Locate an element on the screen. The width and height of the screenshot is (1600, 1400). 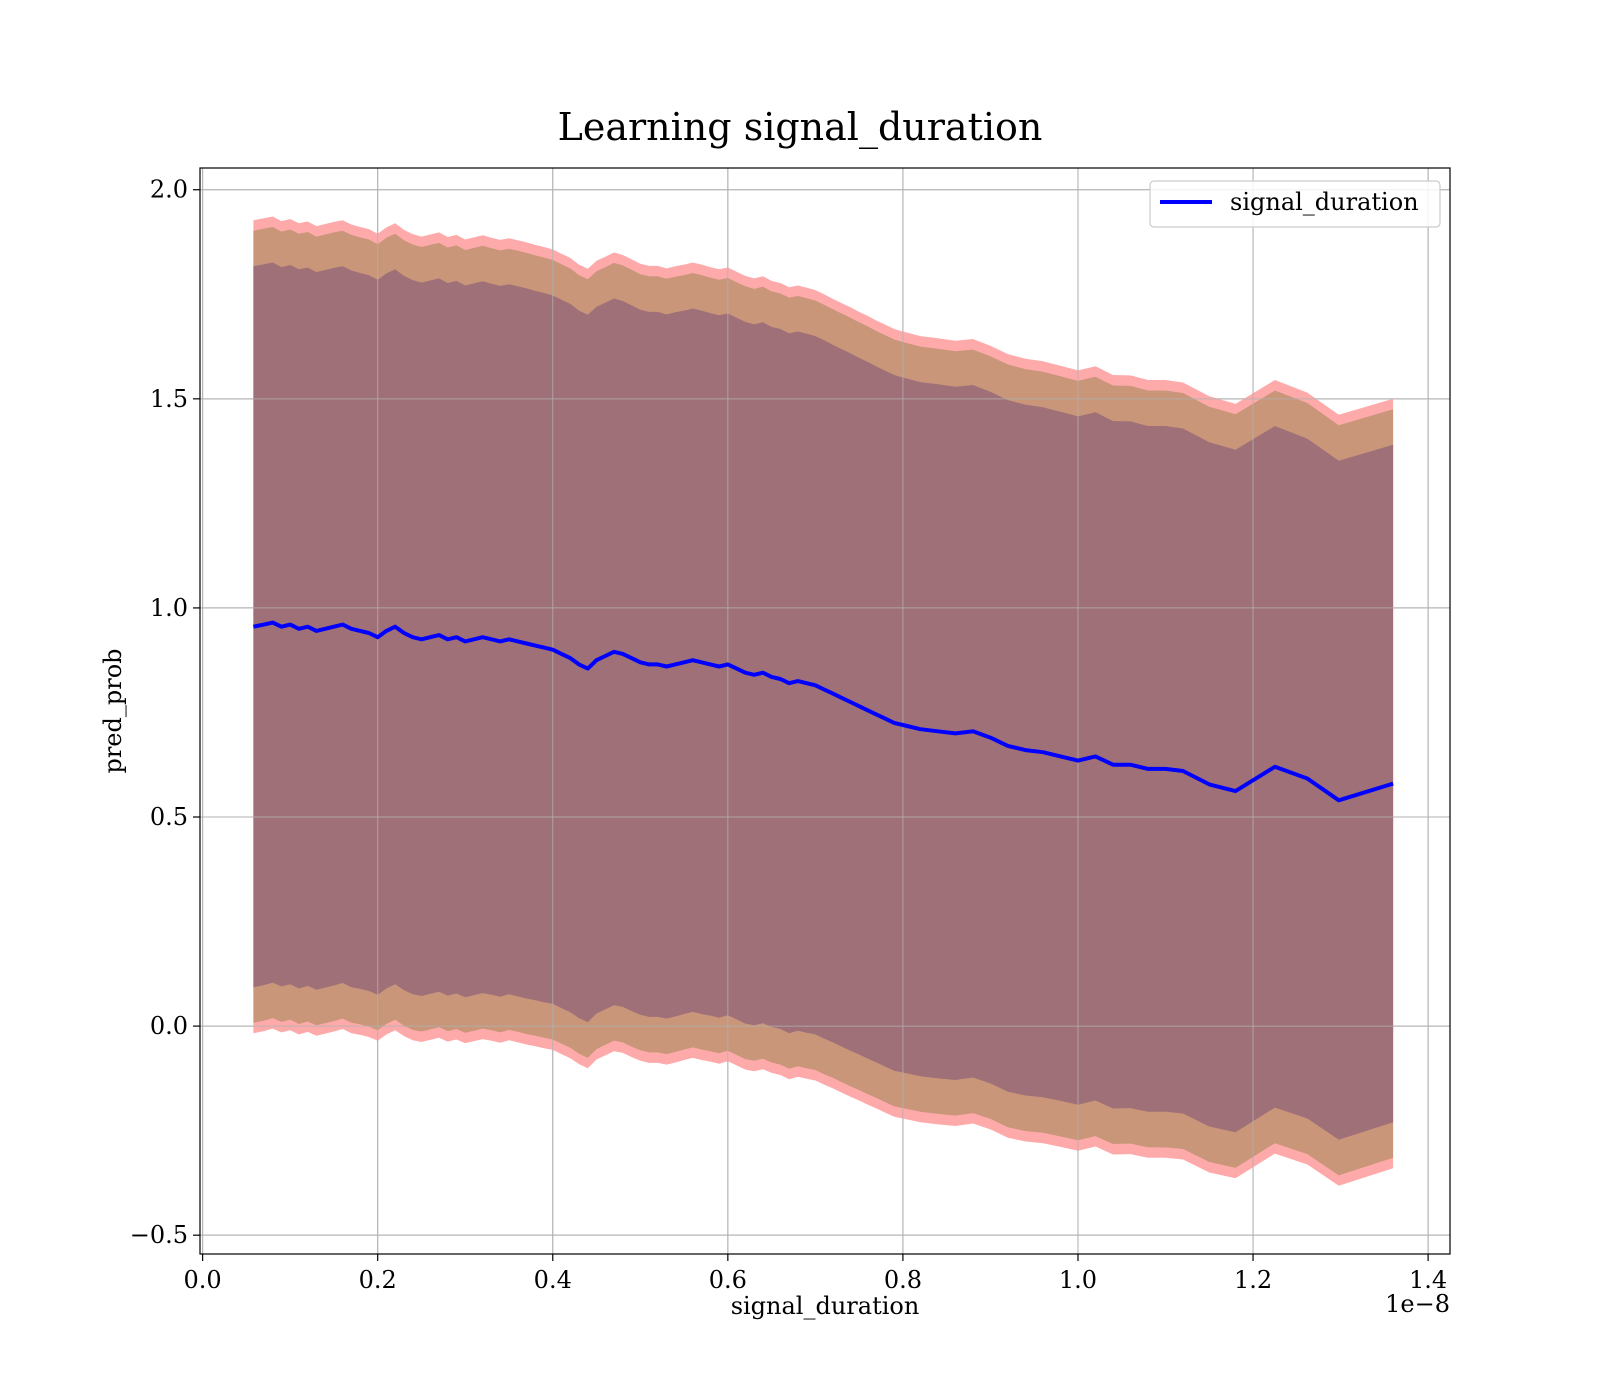
chart-title: Learning signal_duration is located at coordinates (800, 127).